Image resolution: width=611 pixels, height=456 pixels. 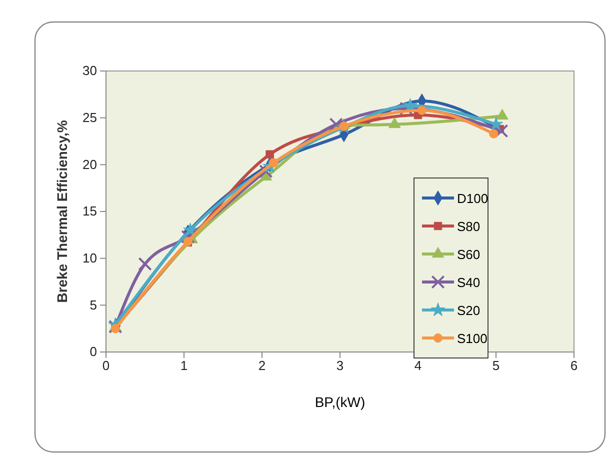 I want to click on x-tick-label: 2, so click(x=262, y=366).